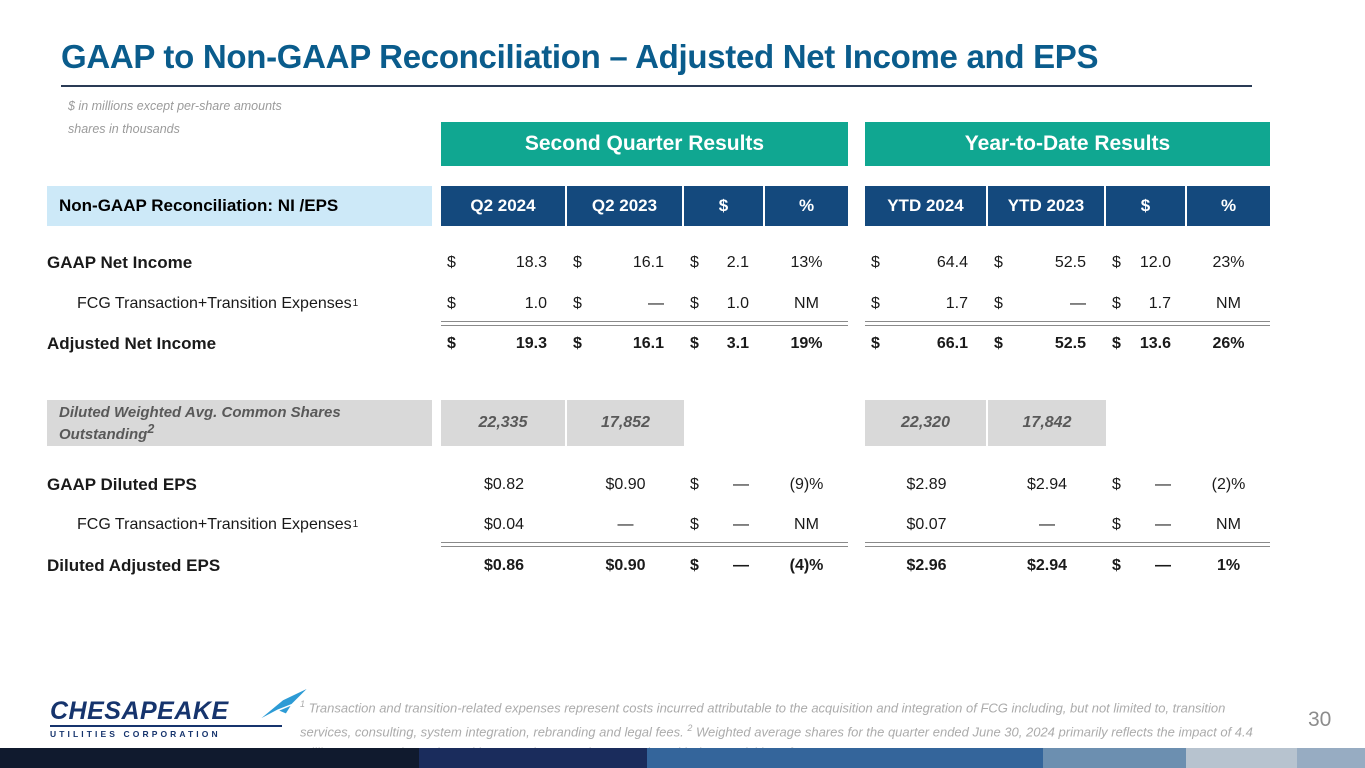 This screenshot has height=768, width=1365. Describe the element at coordinates (926, 524) in the screenshot. I see `cell-ytd-2024: $0.07` at that location.